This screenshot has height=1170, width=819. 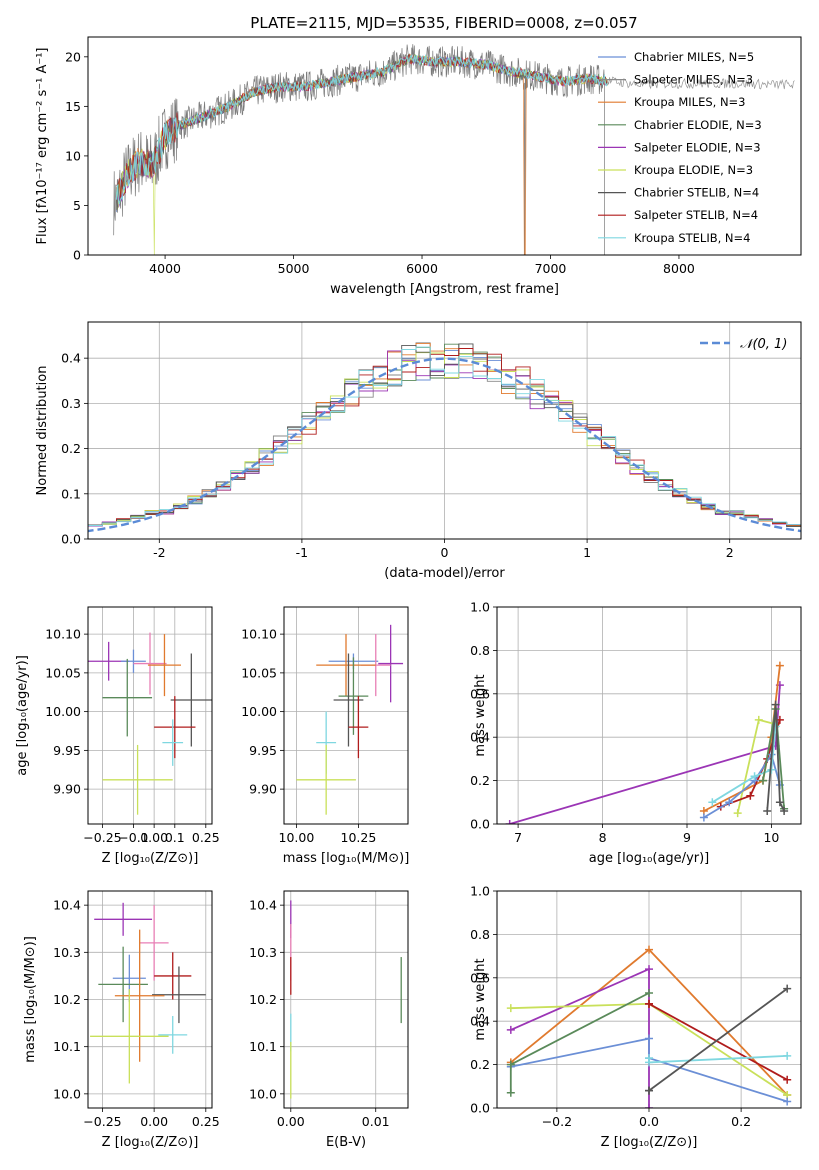 What do you see at coordinates (159, 552) in the screenshot?
I see `x-tick-label: -2` at bounding box center [159, 552].